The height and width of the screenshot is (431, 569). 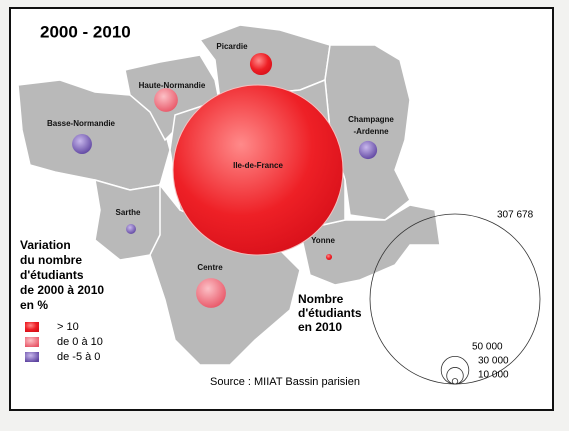 I want to click on region-label: Haute-Normandie, so click(x=172, y=85).